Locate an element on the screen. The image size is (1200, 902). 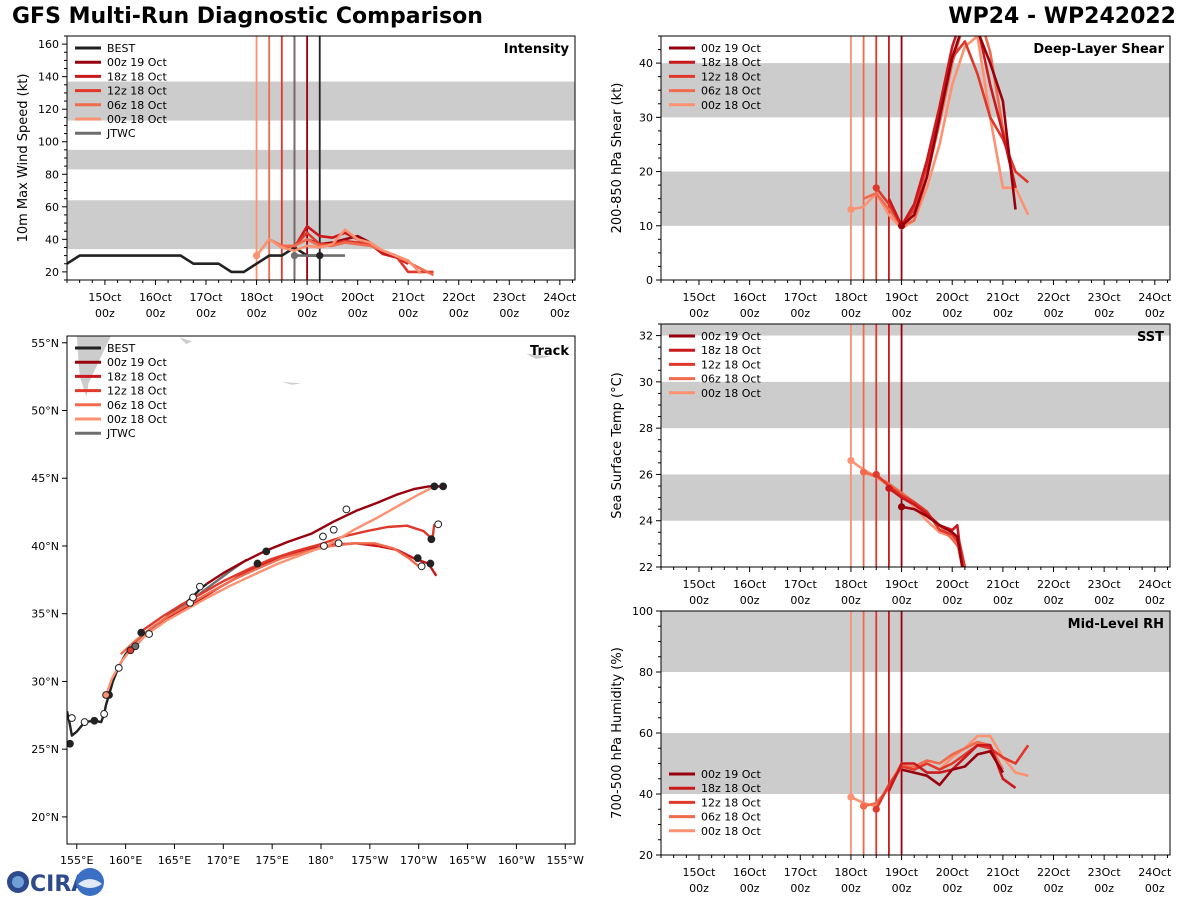
track-marker-00z-18-oct is located at coordinates (106, 695).